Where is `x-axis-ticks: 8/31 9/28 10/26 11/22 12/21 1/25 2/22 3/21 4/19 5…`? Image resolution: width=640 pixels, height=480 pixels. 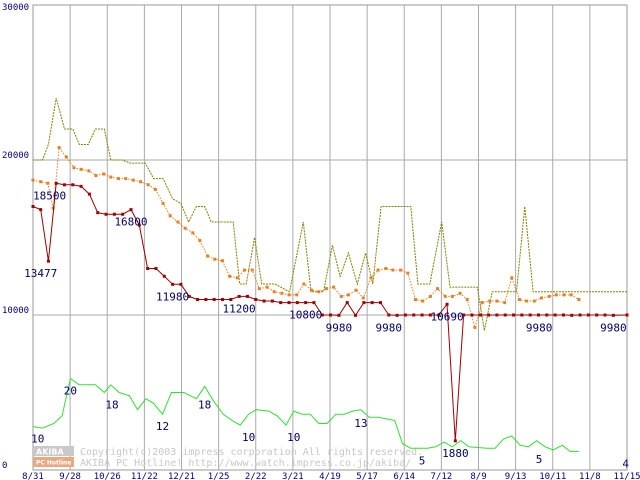
x-axis-ticks: 8/31 9/28 10/26 11/22 12/21 1/25 2/22 3/21 4/19 5… is located at coordinates (331, 476).